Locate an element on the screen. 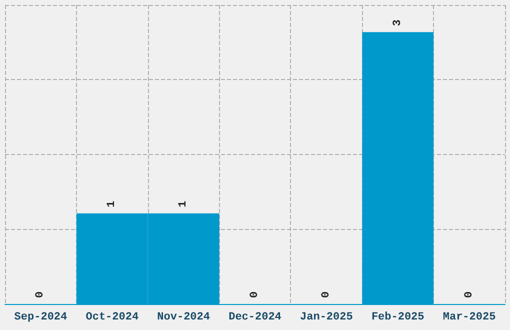 The image size is (510, 330). x-tick-label: Feb-2025 is located at coordinates (398, 318).